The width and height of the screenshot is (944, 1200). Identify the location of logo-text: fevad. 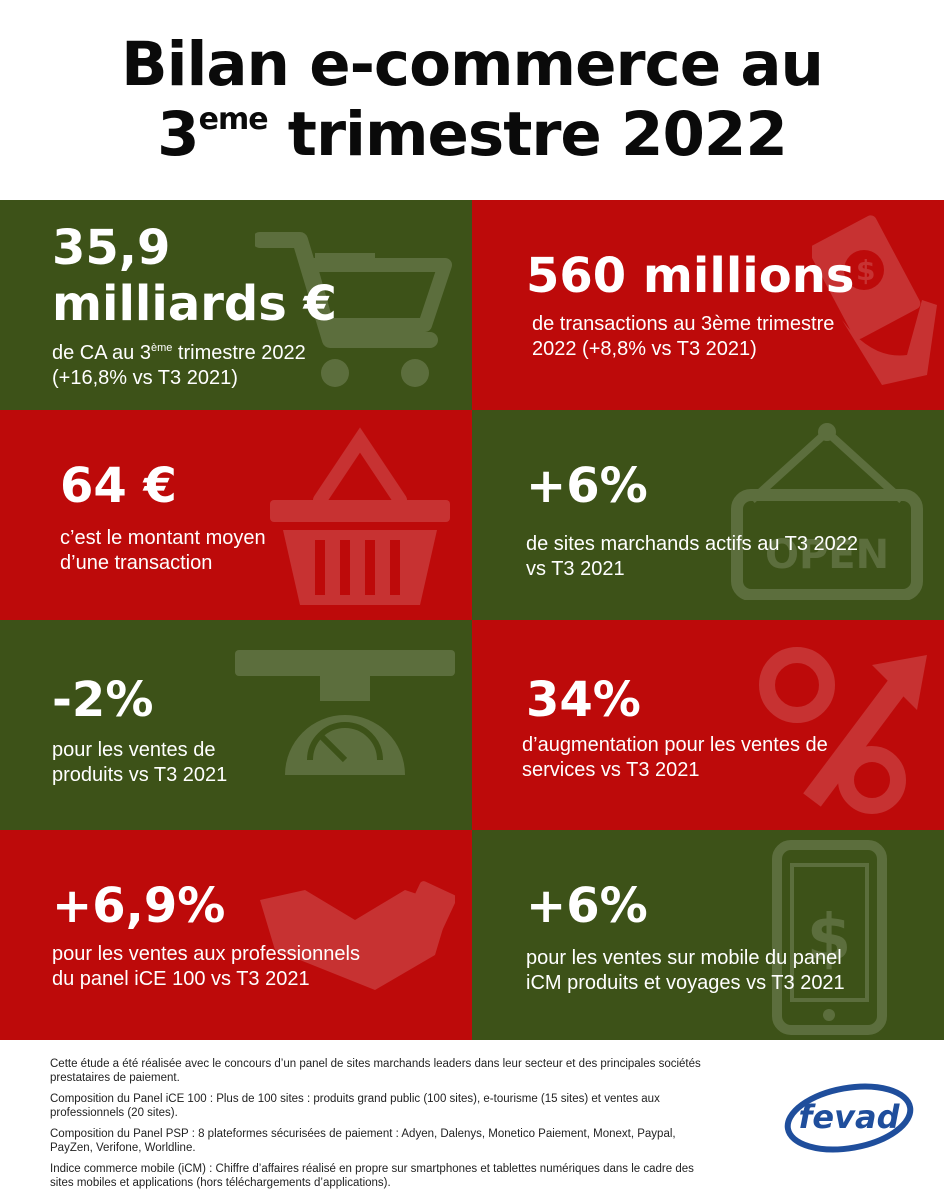
(850, 1117).